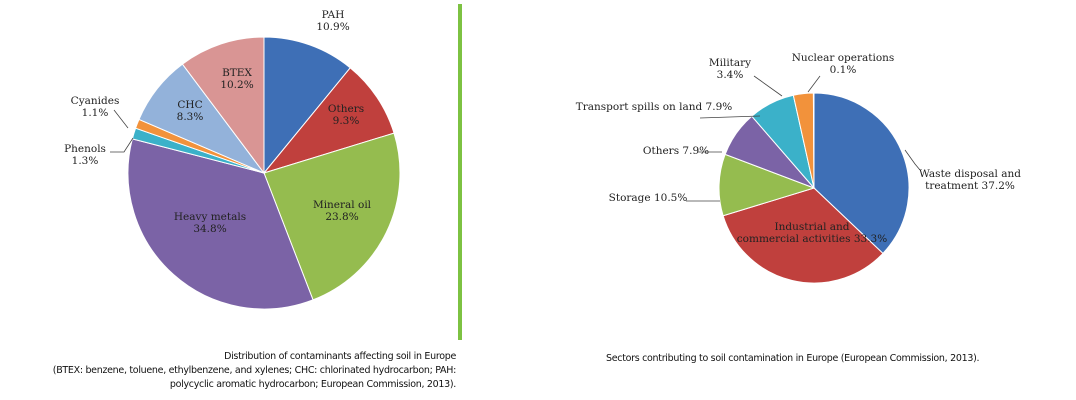 This screenshot has width=1076, height=400. What do you see at coordinates (843, 64) in the screenshot?
I see `slice-label: Nuclear operations 0.1%` at bounding box center [843, 64].